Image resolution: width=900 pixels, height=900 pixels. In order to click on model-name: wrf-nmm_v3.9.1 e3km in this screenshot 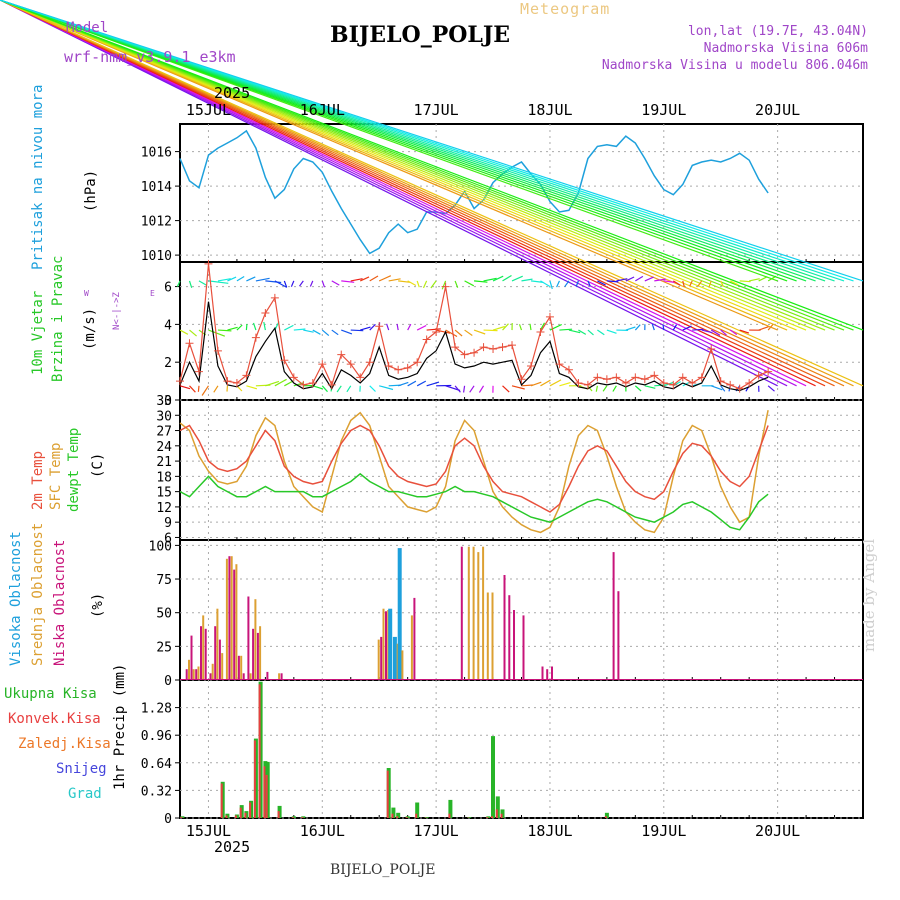, I will do `click(150, 57)`.